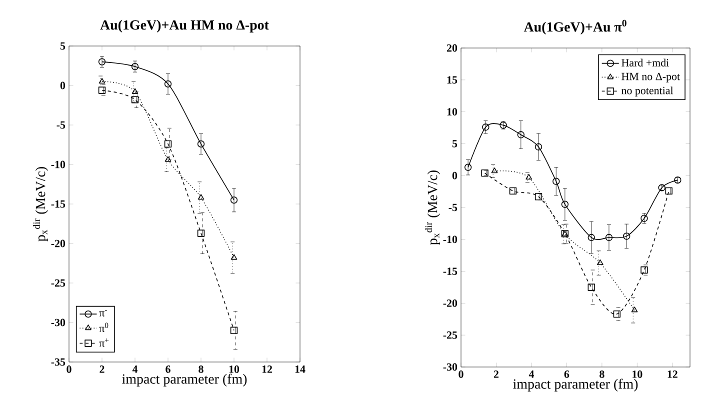 This screenshot has width=709, height=413. What do you see at coordinates (103, 313) in the screenshot?
I see `legend-label: π$^{-}$` at bounding box center [103, 313].